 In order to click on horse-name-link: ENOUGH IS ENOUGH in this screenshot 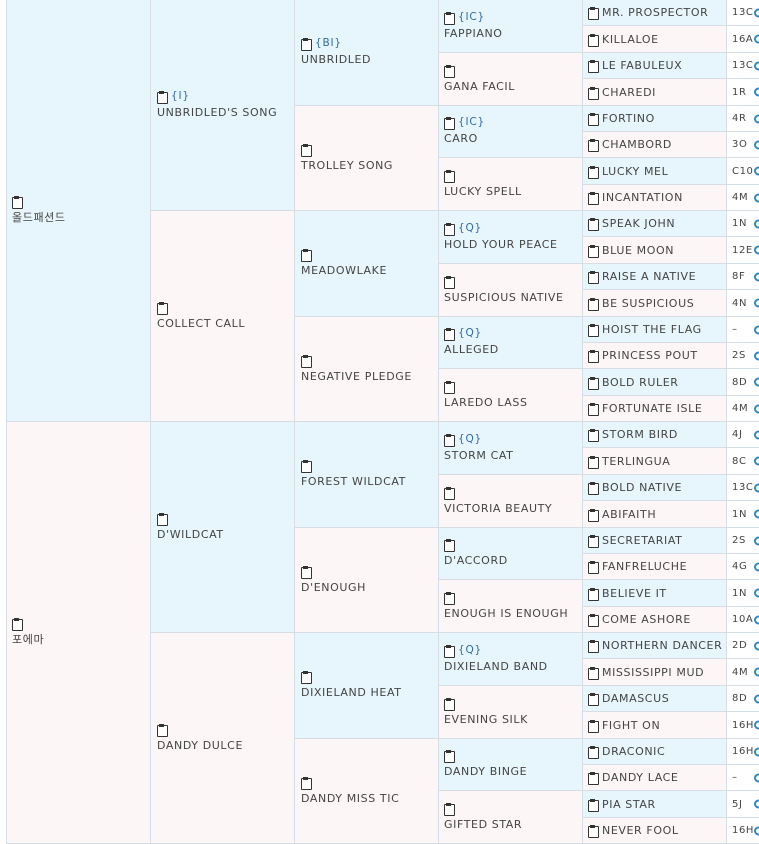, I will do `click(506, 613)`.